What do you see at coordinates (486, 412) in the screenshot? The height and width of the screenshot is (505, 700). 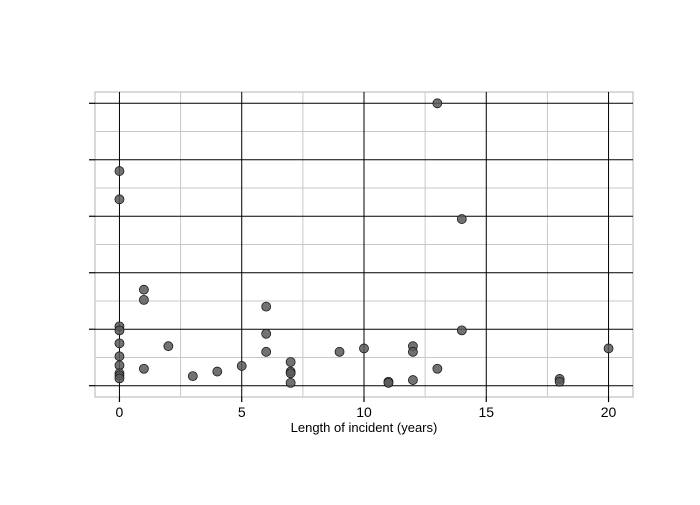 I see `x-tick-label: 15` at bounding box center [486, 412].